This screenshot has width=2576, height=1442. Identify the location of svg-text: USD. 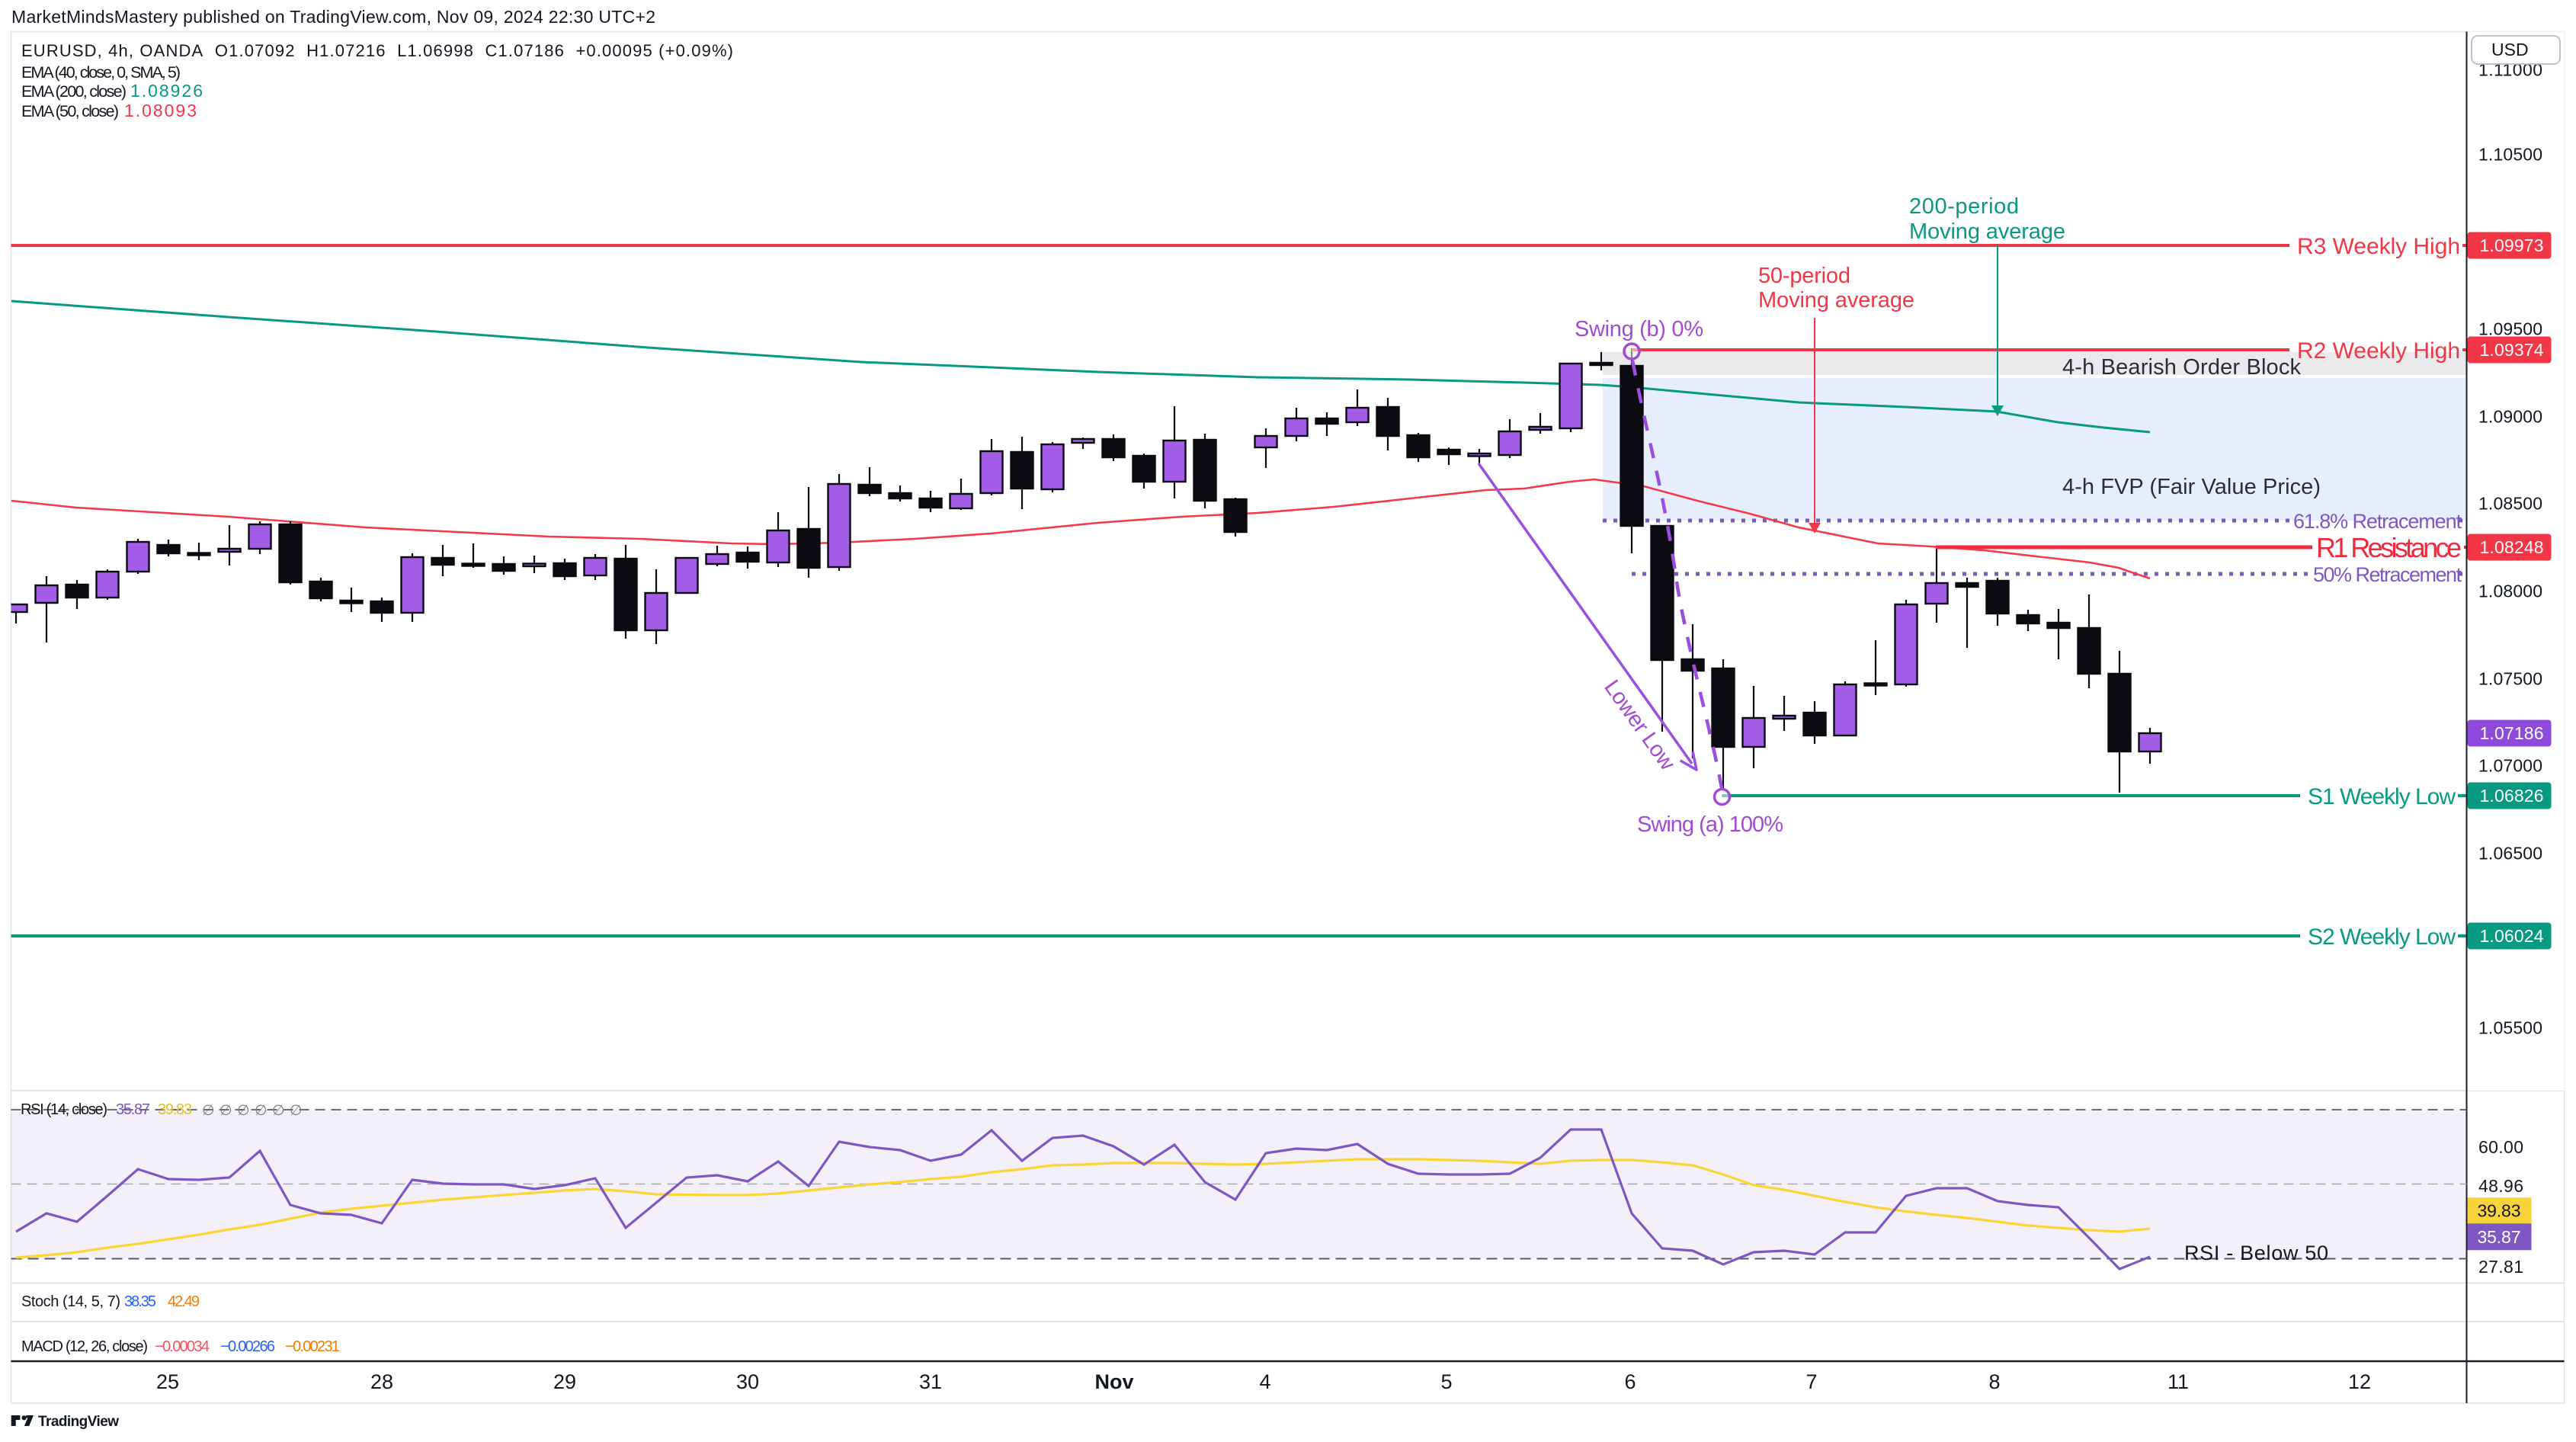
(2510, 49).